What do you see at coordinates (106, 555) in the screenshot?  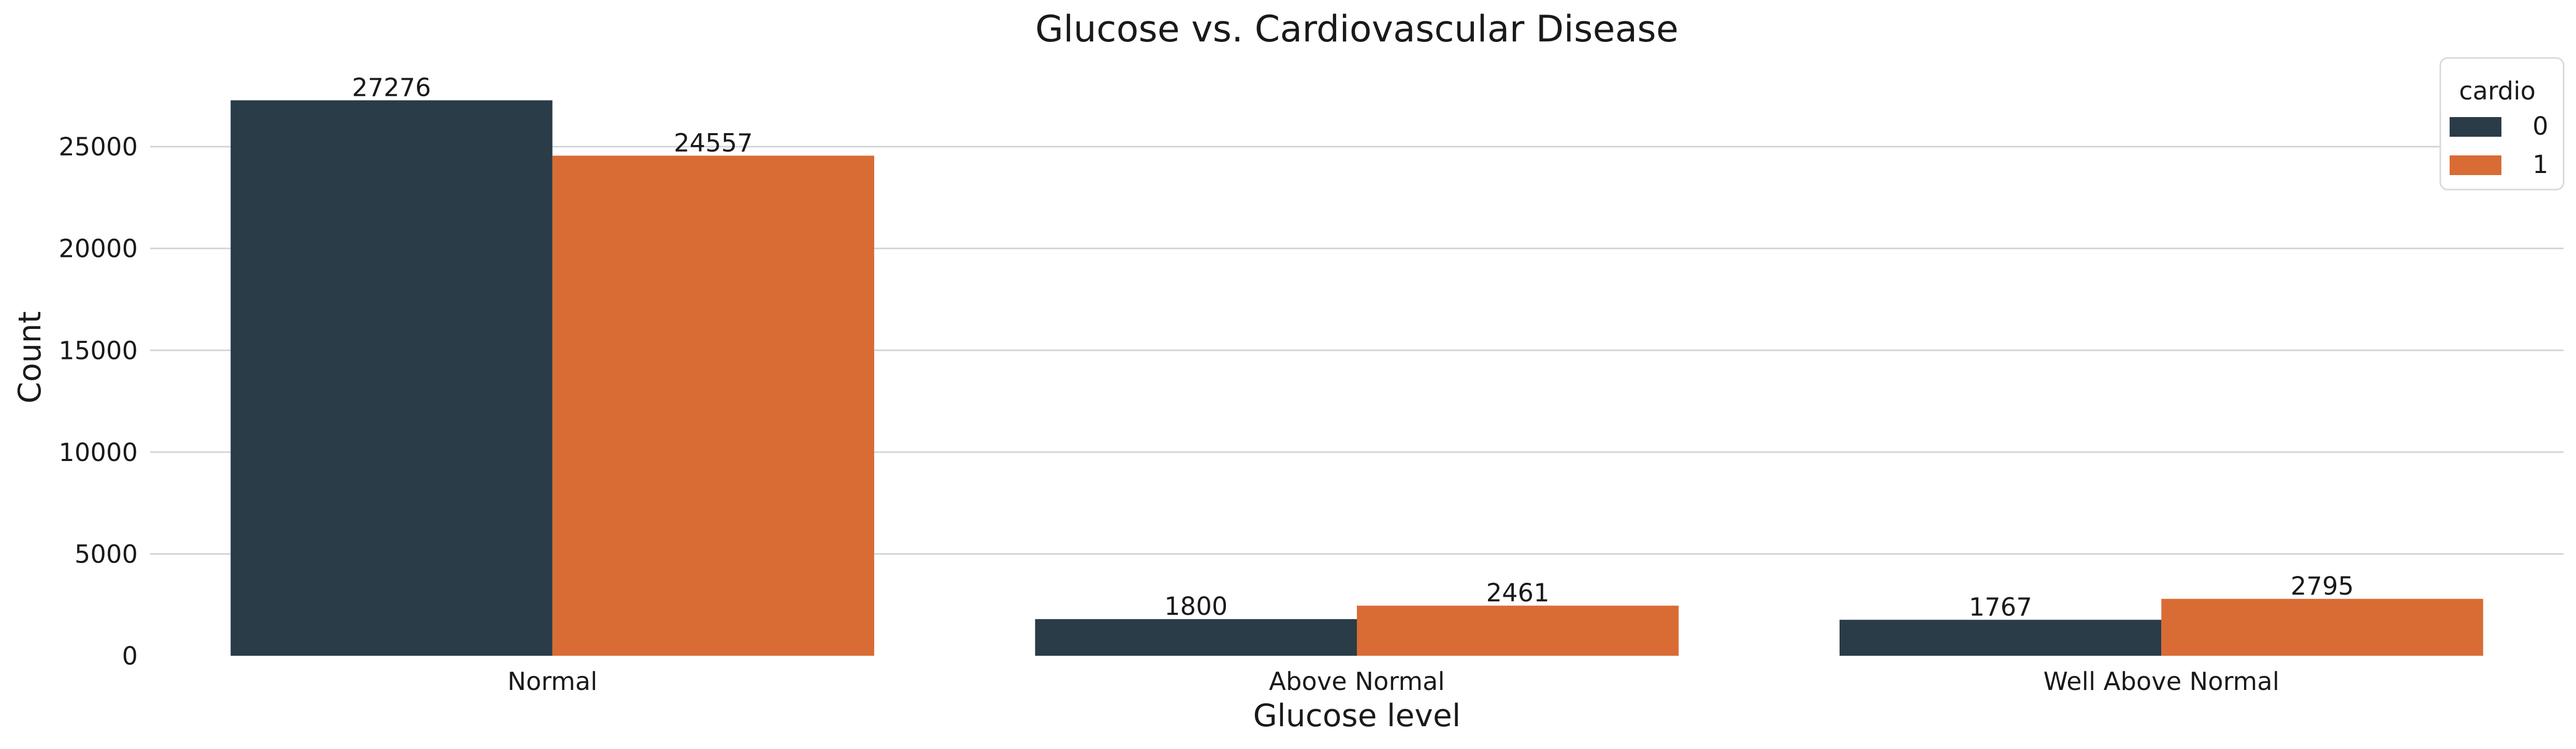 I see `y-tick-label: 5000` at bounding box center [106, 555].